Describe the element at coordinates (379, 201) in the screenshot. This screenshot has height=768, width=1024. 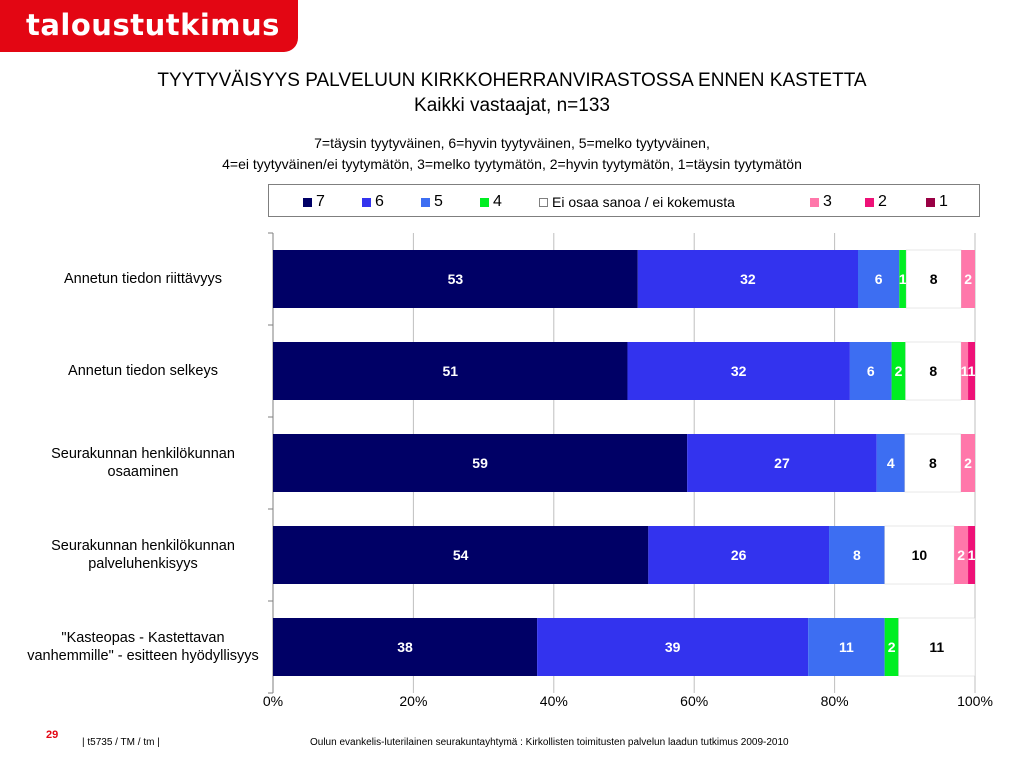
I see `legend-label: 6` at that location.